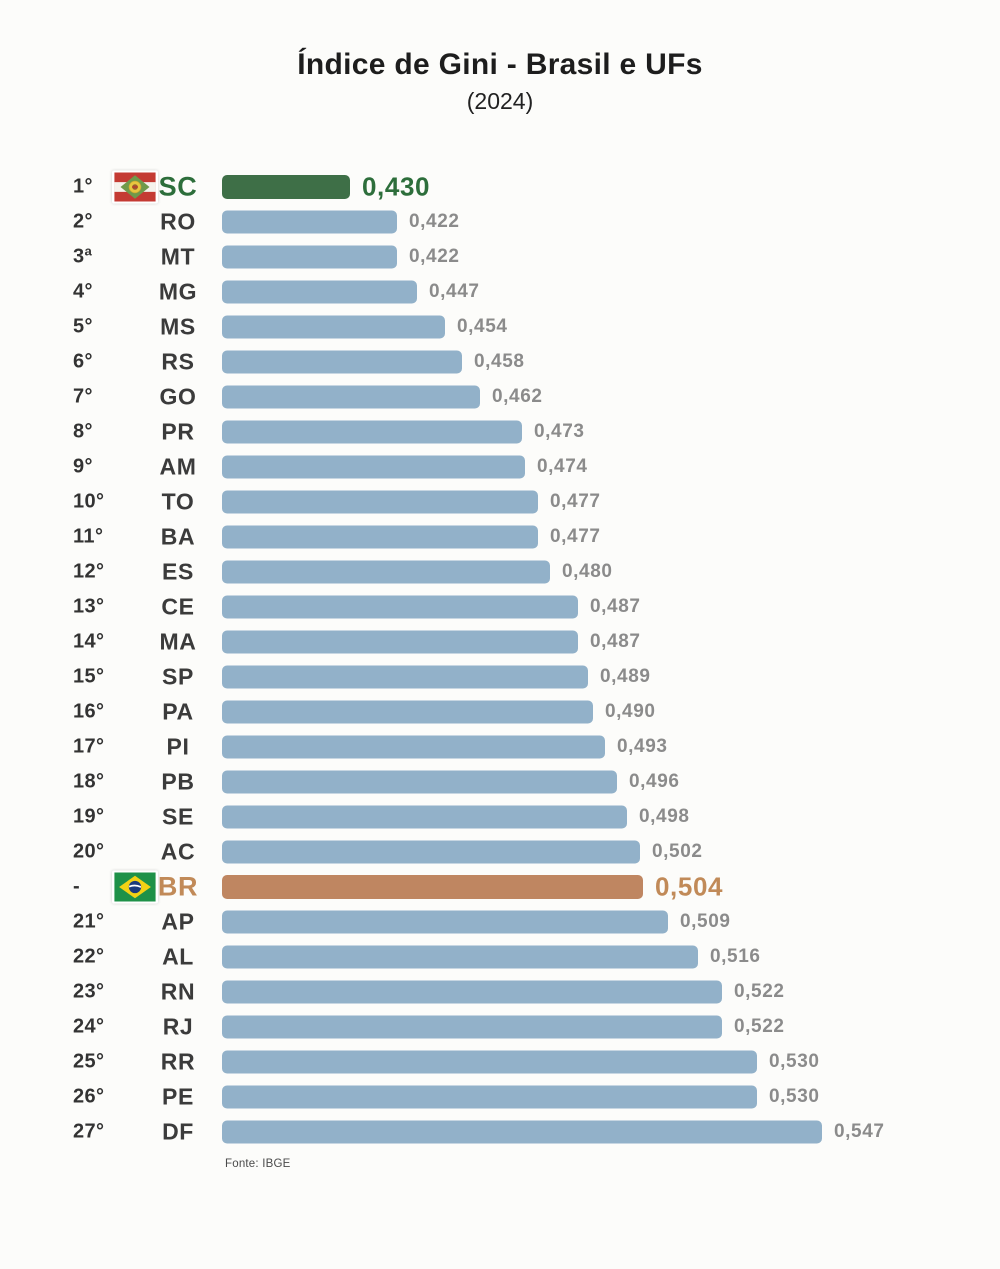 This screenshot has height=1269, width=1000. Describe the element at coordinates (178, 396) in the screenshot. I see `uf-label: GO` at that location.